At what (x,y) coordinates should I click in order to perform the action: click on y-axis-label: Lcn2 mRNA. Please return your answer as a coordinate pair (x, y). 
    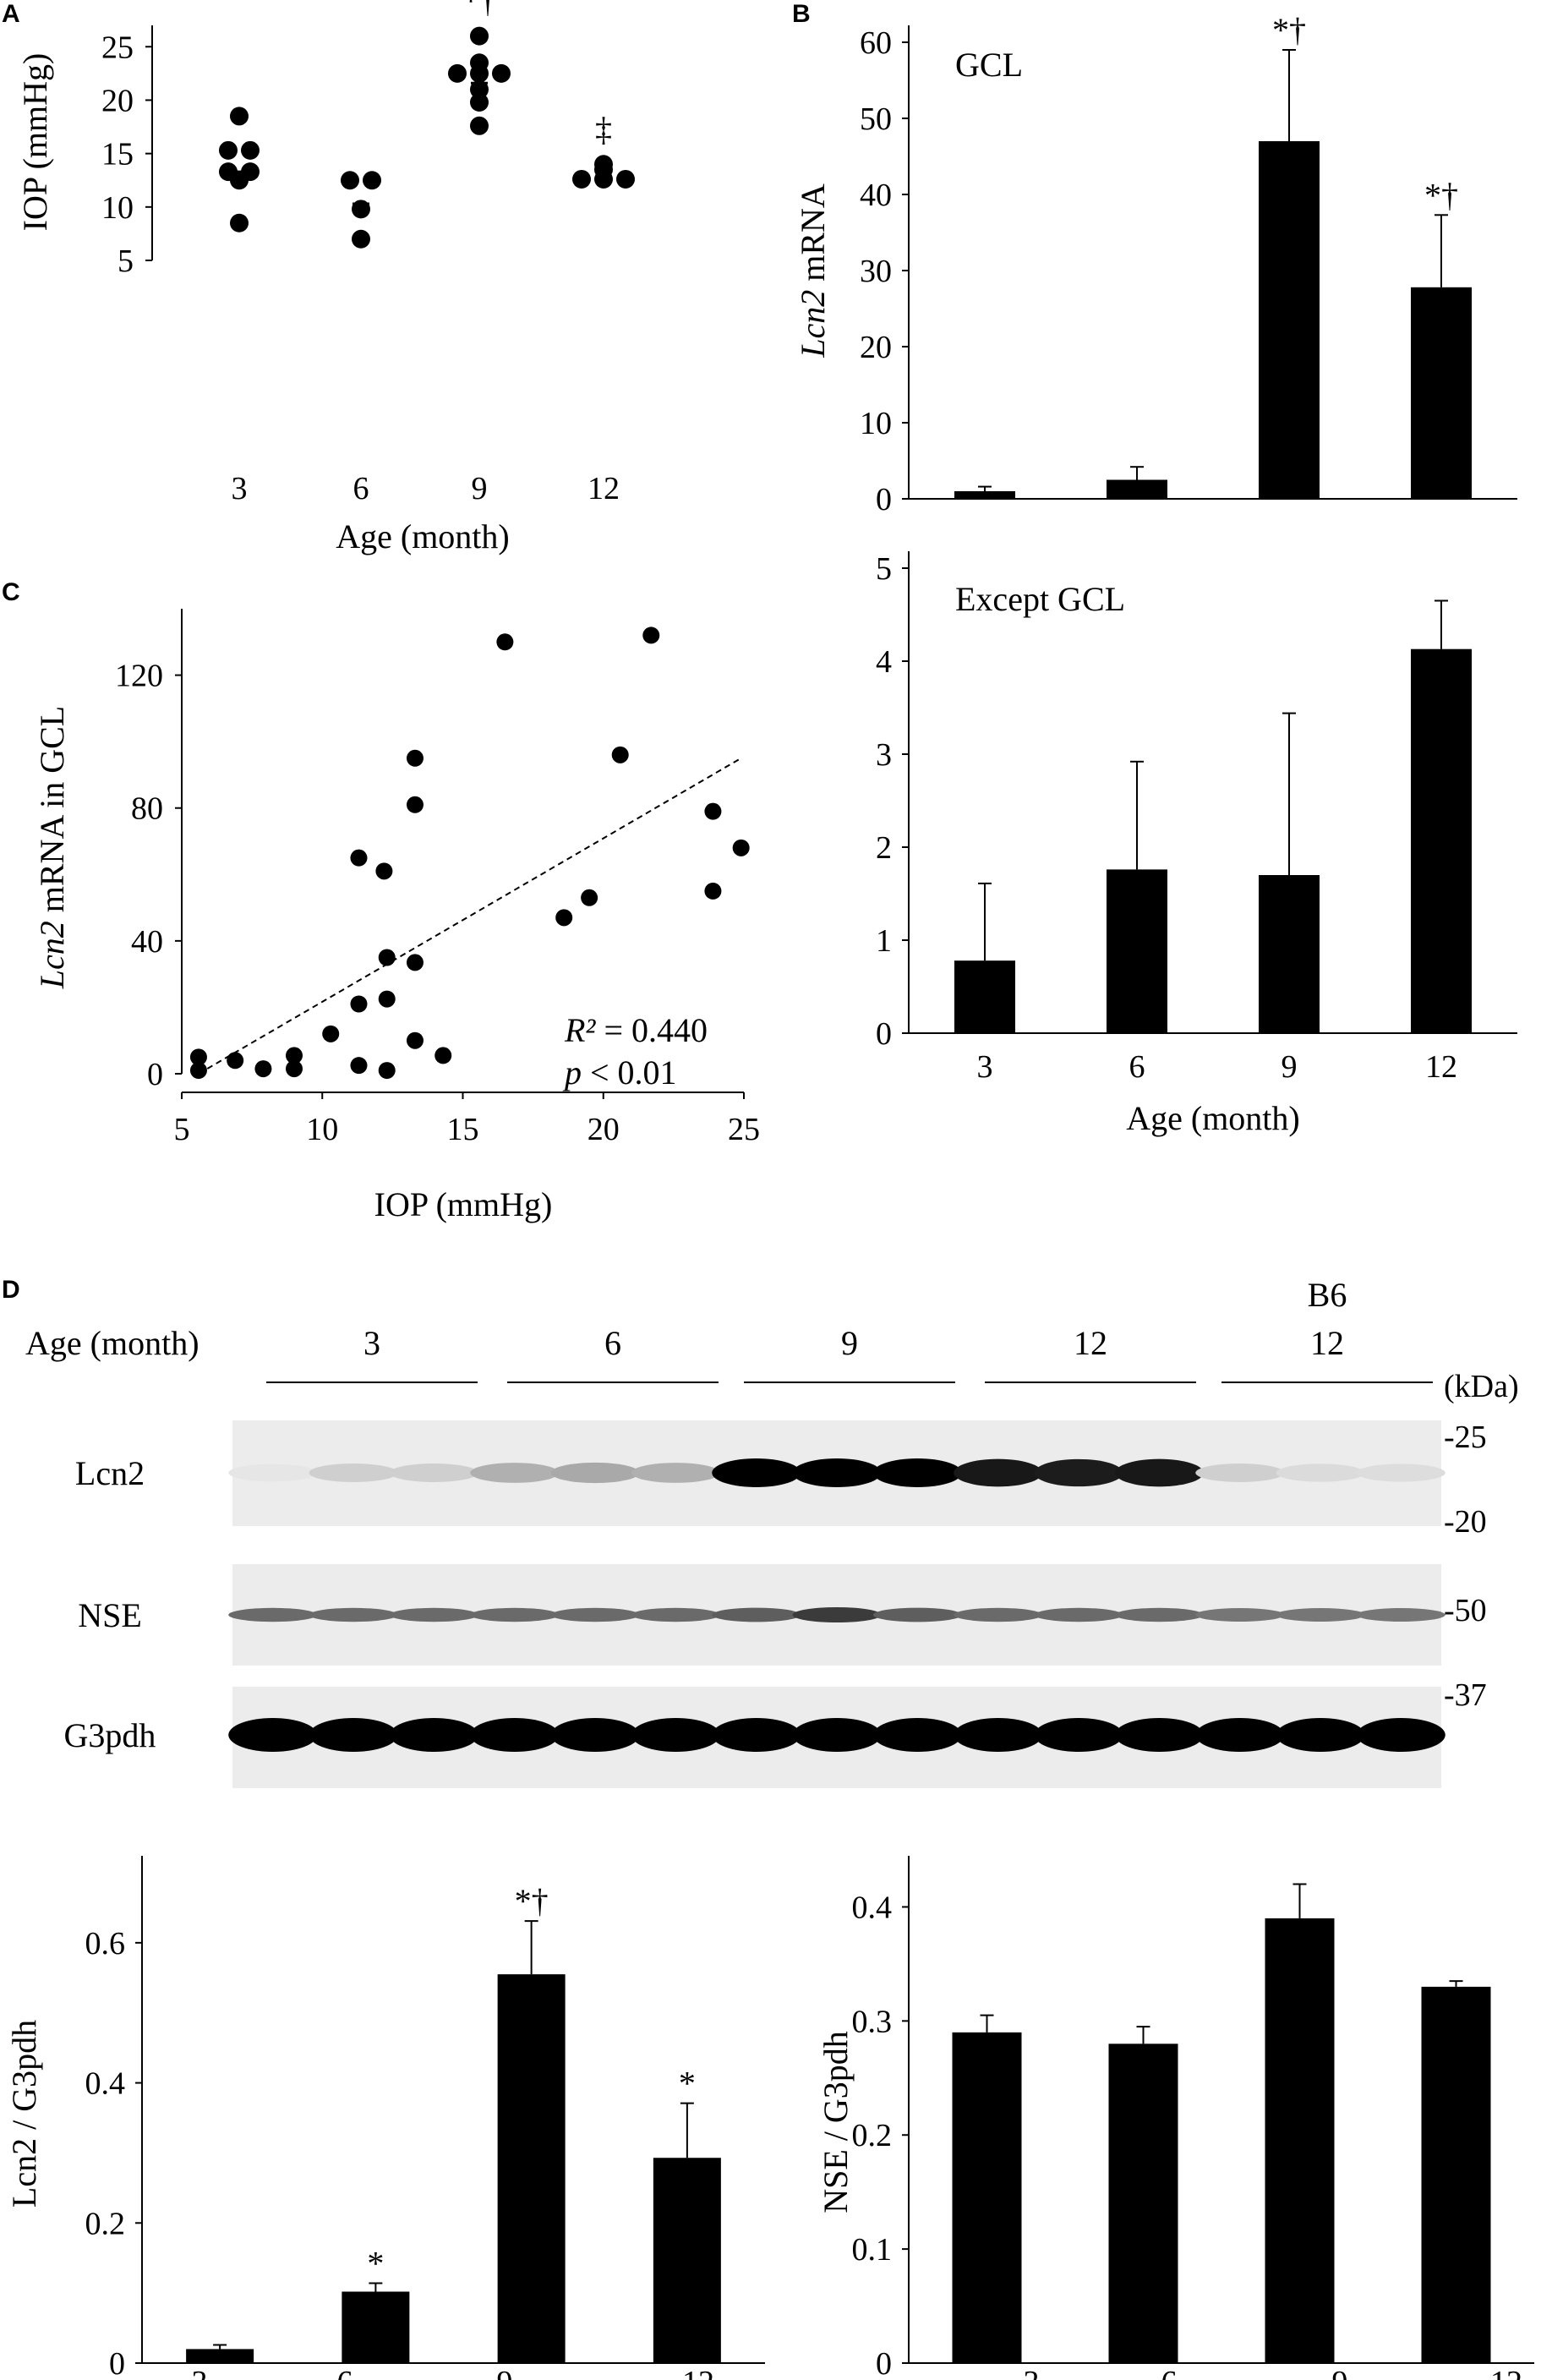
    Looking at the image, I should click on (813, 270).